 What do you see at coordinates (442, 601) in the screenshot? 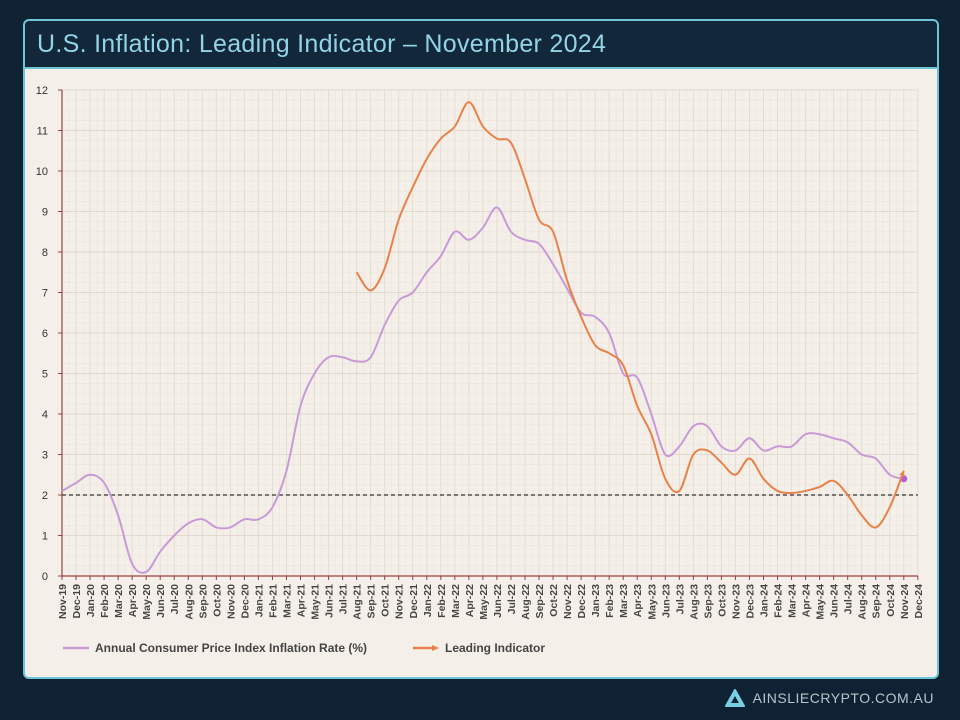
I see `x-tick-label: Feb-22` at bounding box center [442, 601].